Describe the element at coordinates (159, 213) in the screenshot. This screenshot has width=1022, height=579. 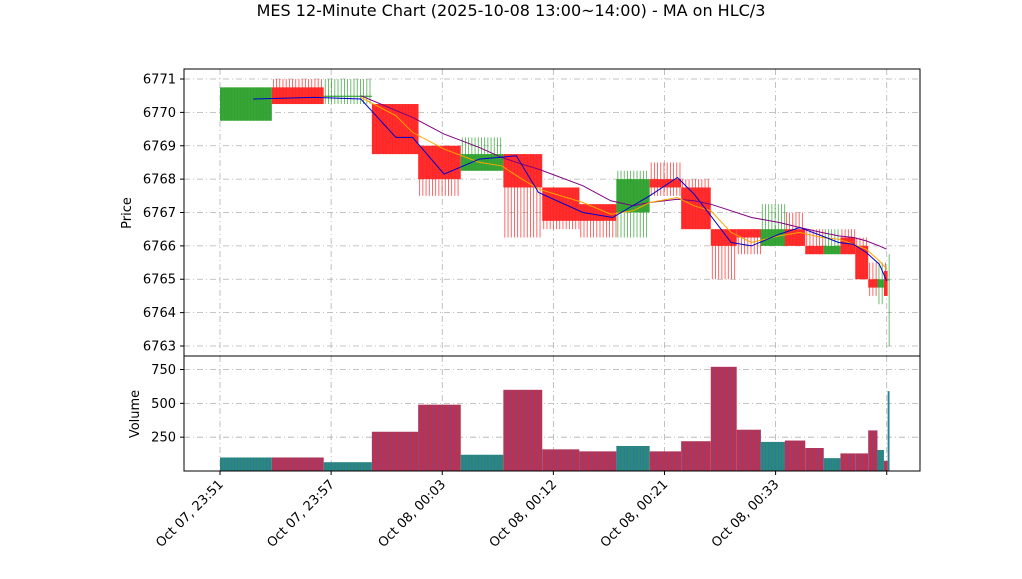
I see `y-tick-label: 6767` at that location.